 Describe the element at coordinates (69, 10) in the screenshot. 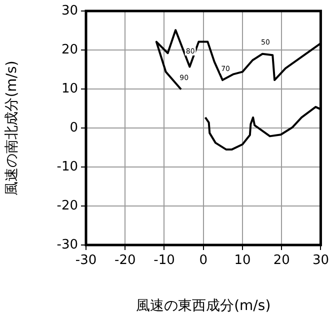

I see `y-tick-label: 30` at that location.